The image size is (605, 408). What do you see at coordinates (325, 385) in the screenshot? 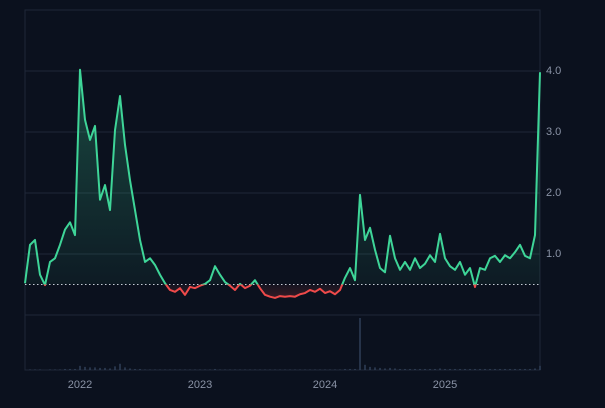
I see `x-tick-label: 2024` at bounding box center [325, 385].